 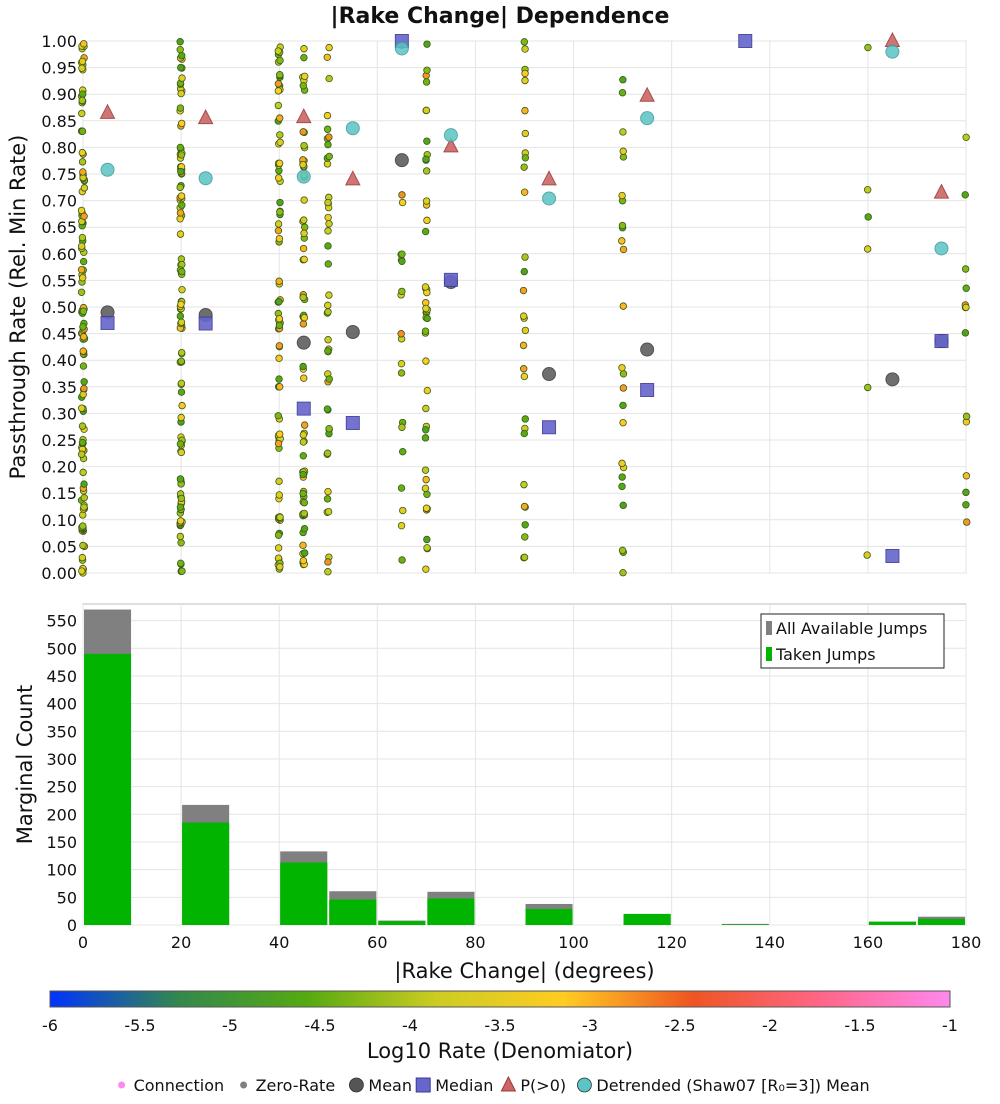 What do you see at coordinates (500, 1051) in the screenshot?
I see `colorbar-label: Log10 Rate (Denomiator)` at bounding box center [500, 1051].